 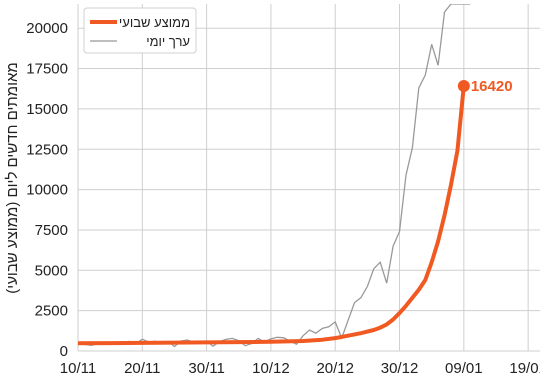 I want to click on x-tick-label: 09/01, so click(x=464, y=368).